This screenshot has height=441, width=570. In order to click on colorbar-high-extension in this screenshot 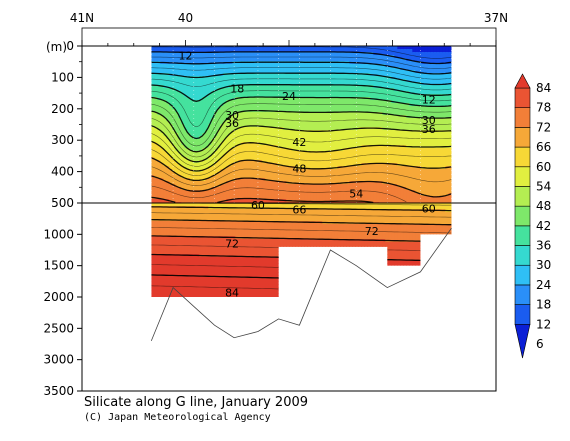, I will do `click(522, 81)`.